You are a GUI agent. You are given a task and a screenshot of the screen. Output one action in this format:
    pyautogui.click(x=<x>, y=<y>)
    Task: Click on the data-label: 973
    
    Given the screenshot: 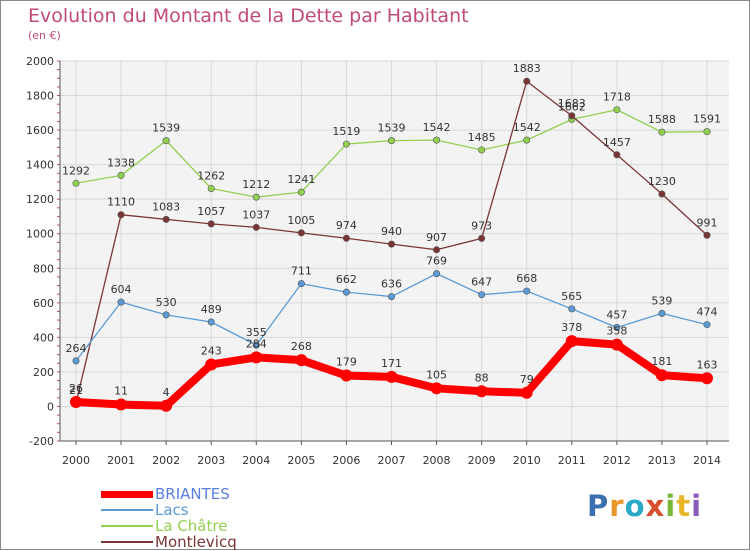 What is the action you would take?
    pyautogui.click(x=481, y=225)
    